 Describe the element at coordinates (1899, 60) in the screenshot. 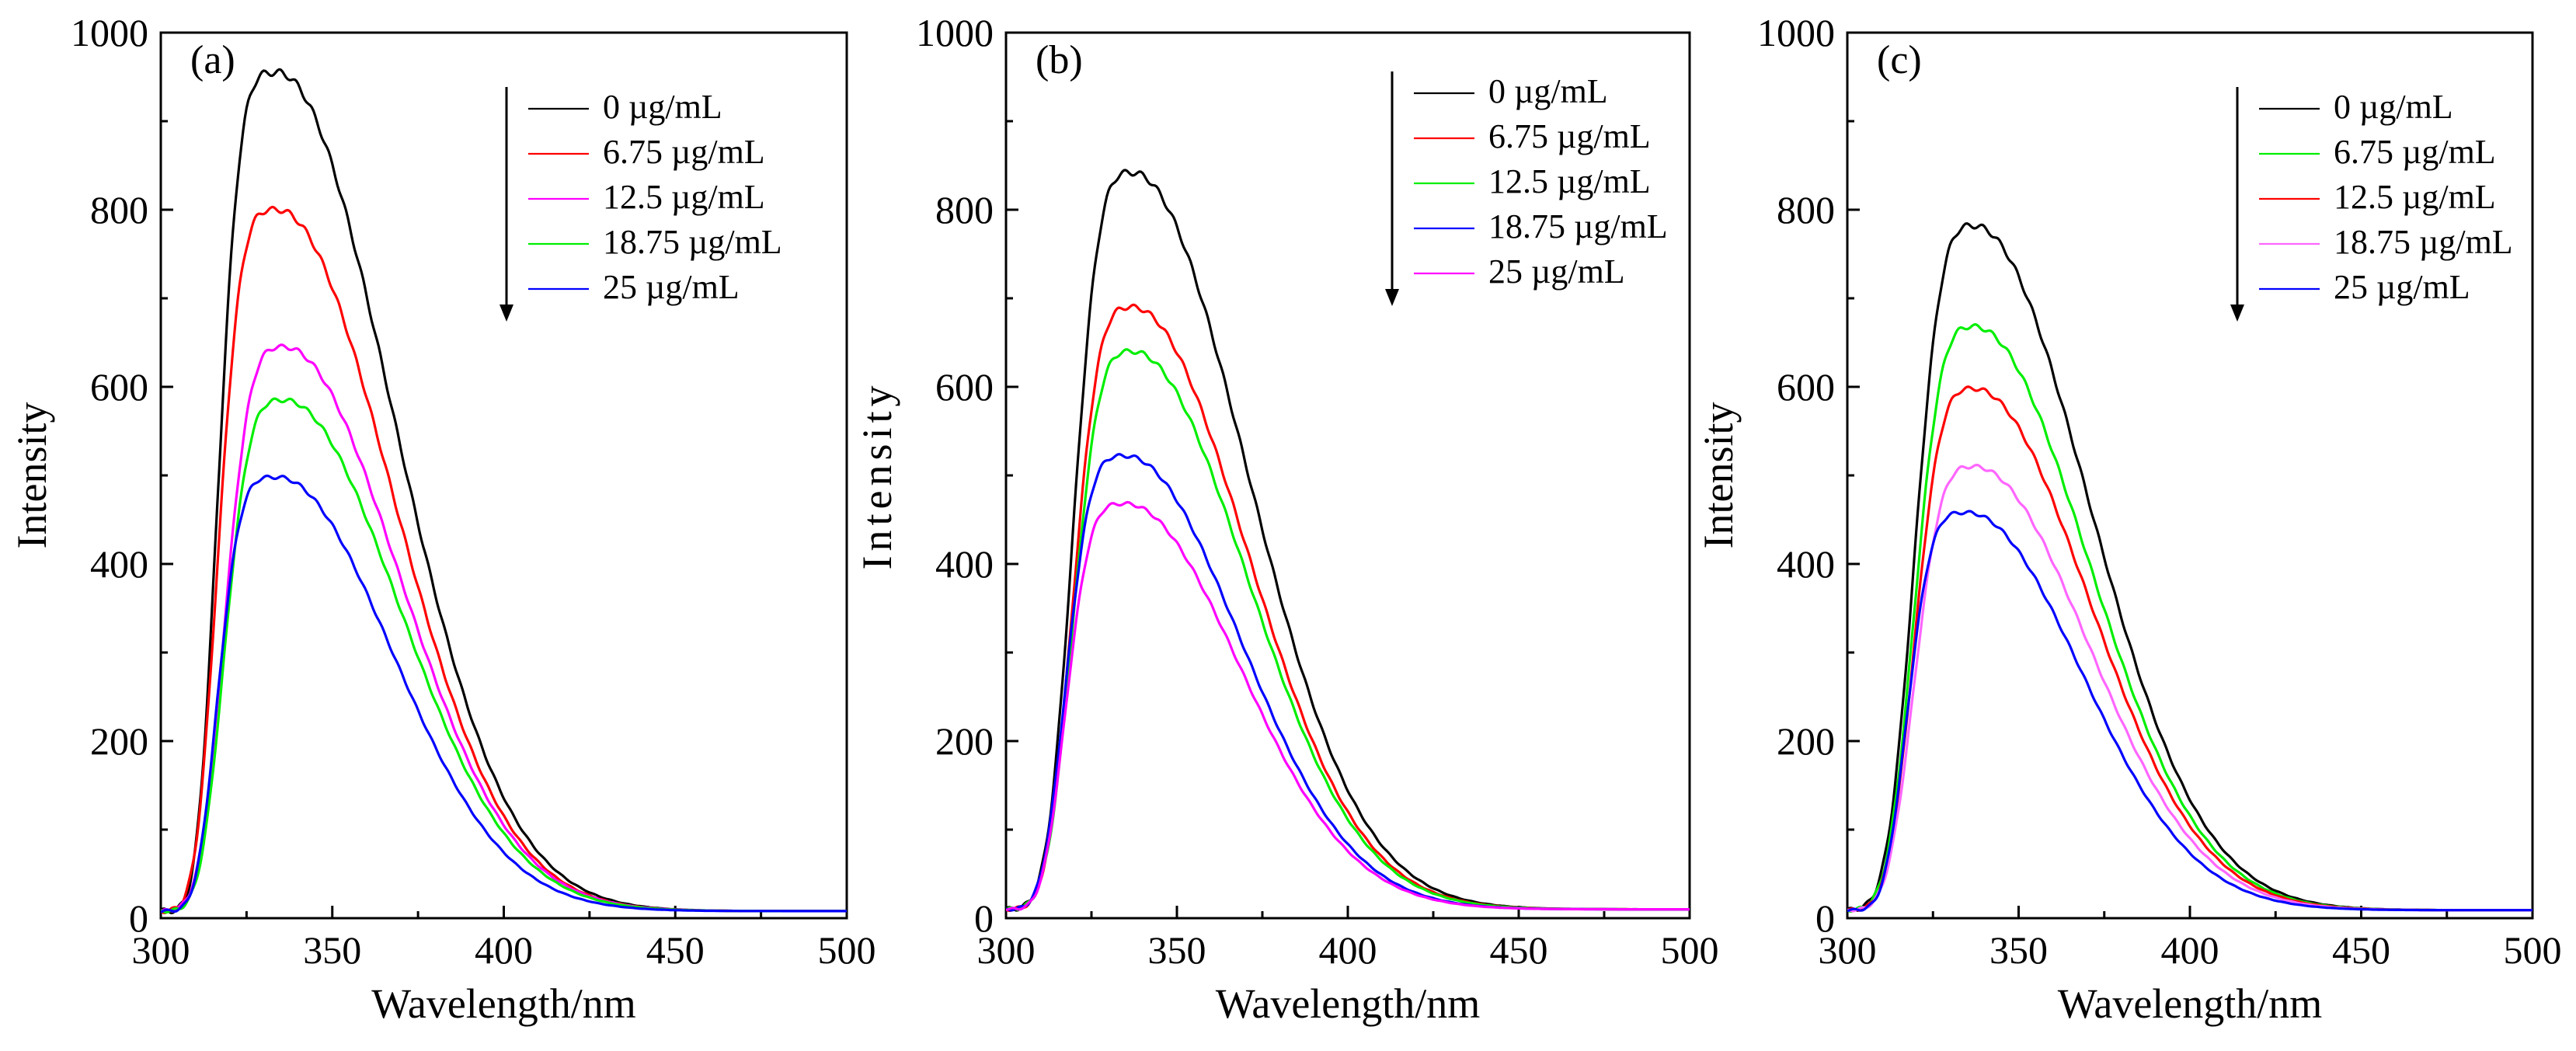

I see `panel-label: (c)` at that location.